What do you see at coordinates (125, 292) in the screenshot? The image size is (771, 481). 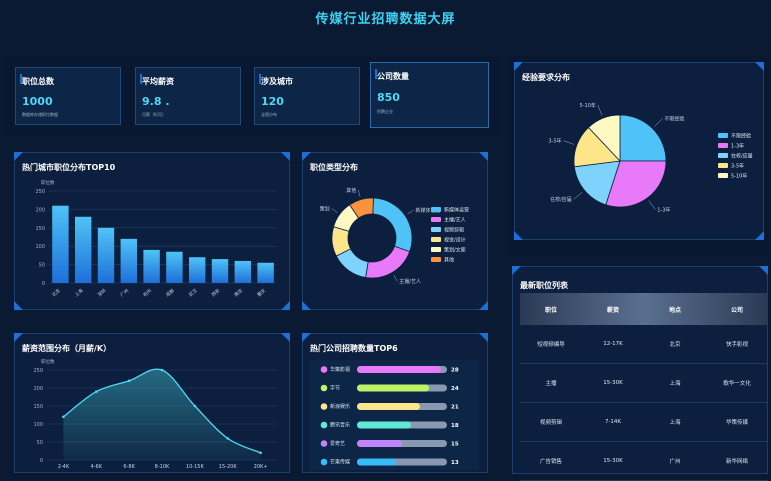 I see `x-tick-label: 广州` at bounding box center [125, 292].